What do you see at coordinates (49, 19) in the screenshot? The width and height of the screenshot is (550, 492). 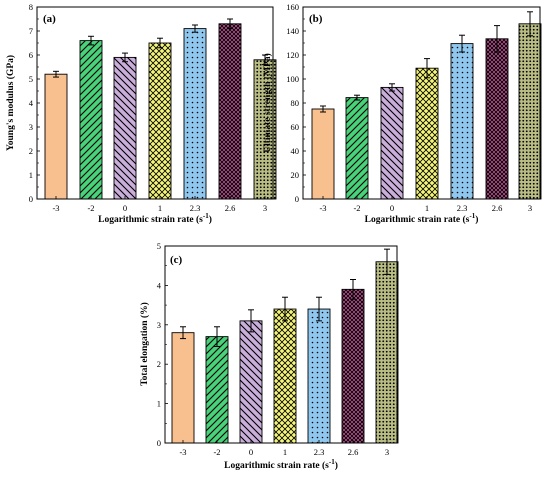 I see `panel-label: (a)` at bounding box center [49, 19].